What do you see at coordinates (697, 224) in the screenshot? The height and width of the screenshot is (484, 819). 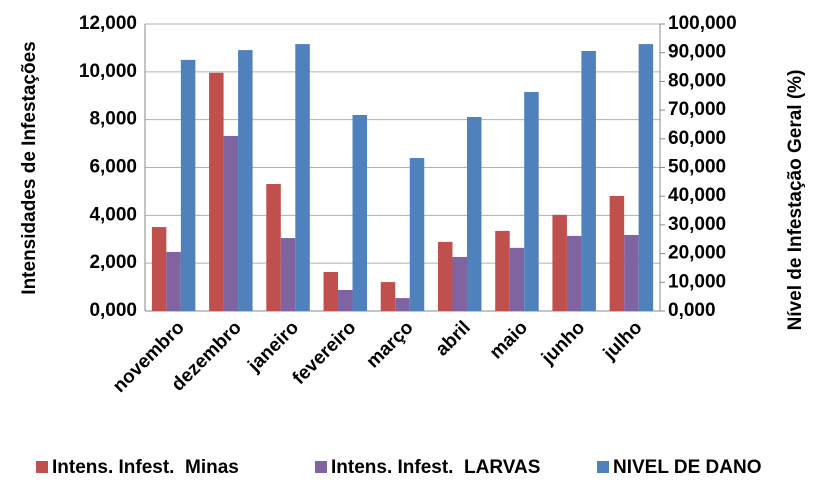 I see `y2-tick-label: 30,000` at bounding box center [697, 224].